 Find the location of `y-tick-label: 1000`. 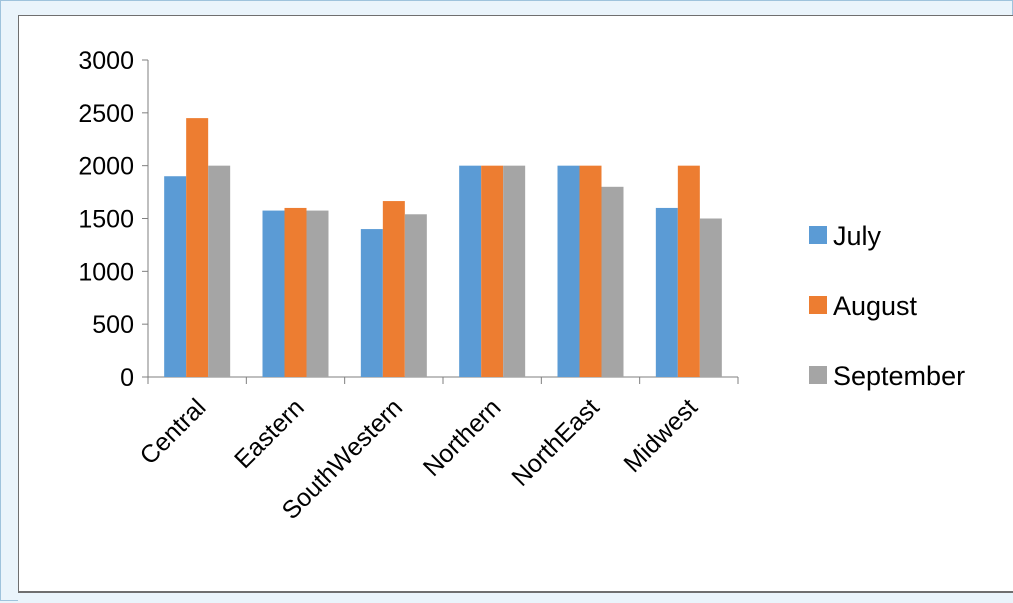

y-tick-label: 1000 is located at coordinates (106, 272).